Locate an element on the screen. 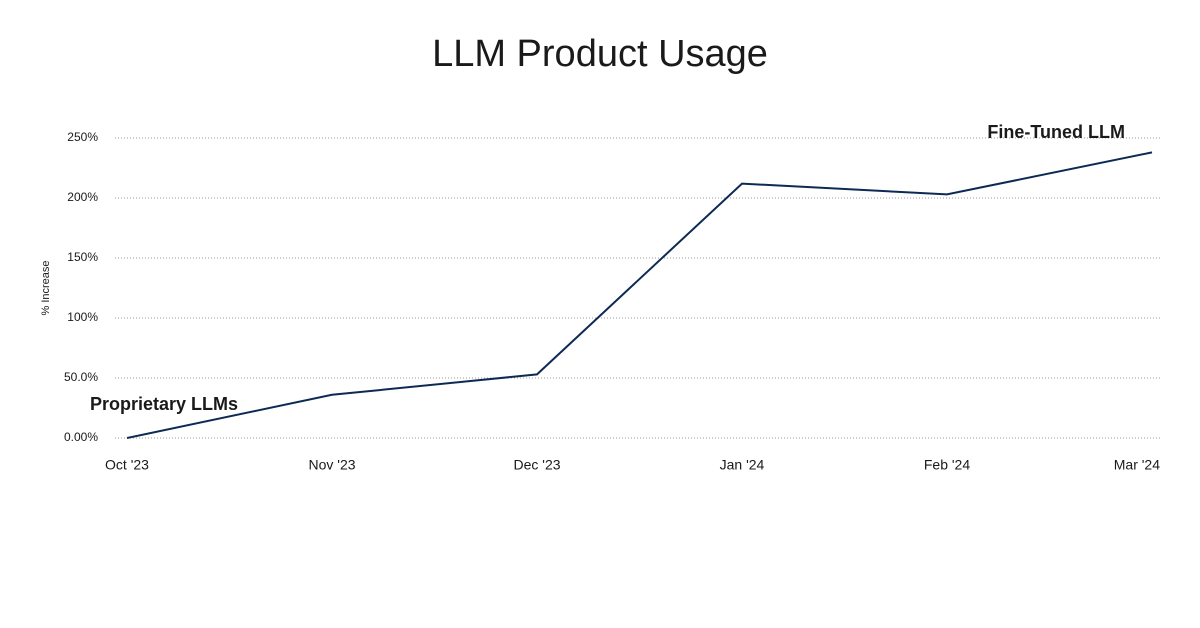 The image size is (1200, 628). x-tick-label: Oct '23 is located at coordinates (127, 465).